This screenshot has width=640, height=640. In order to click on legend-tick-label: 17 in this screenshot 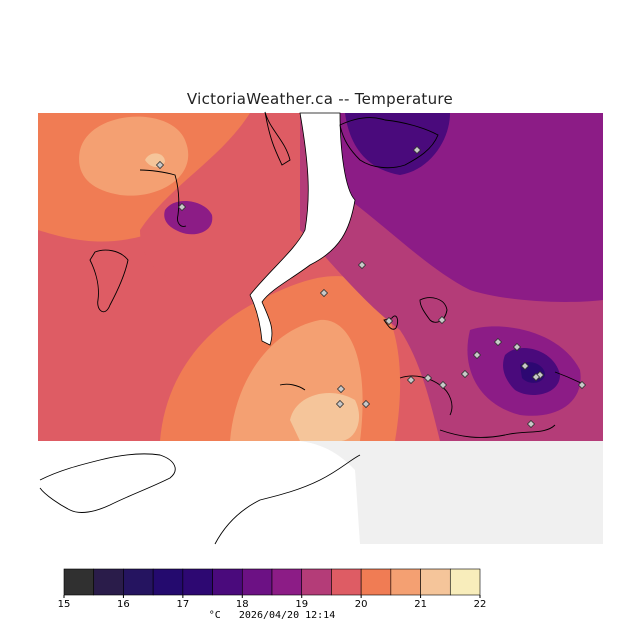, I will do `click(182, 604)`.